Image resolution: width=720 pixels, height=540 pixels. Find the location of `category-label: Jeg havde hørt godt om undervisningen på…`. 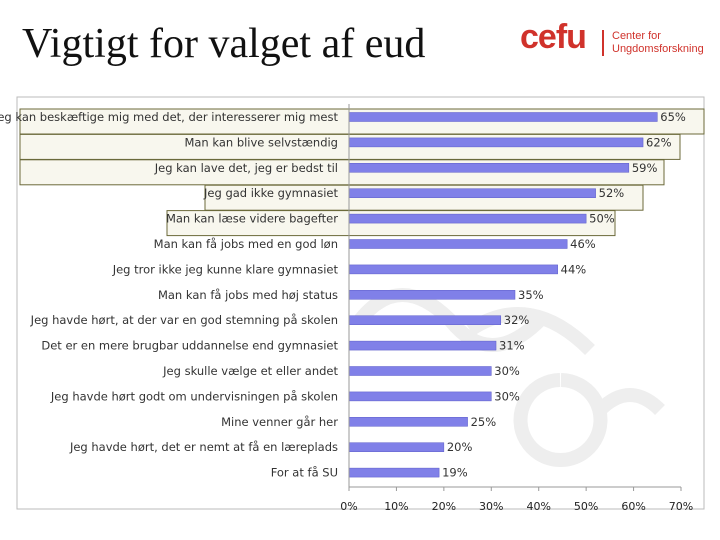

category-label: Jeg havde hørt godt om undervisningen på… is located at coordinates (194, 396).